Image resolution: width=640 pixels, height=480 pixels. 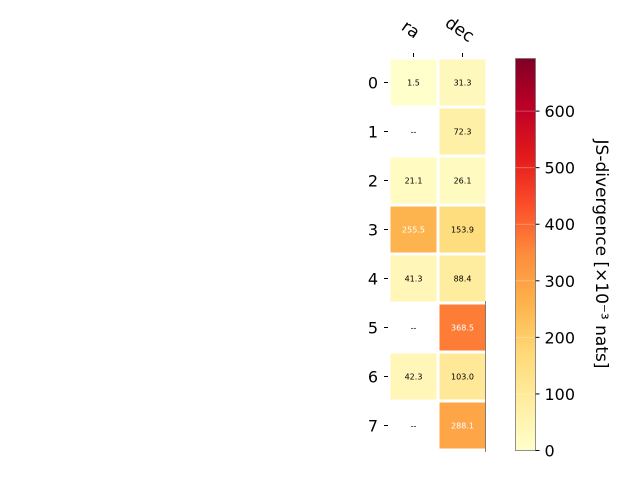 I want to click on cell-value-label: 41.3, so click(x=414, y=279).